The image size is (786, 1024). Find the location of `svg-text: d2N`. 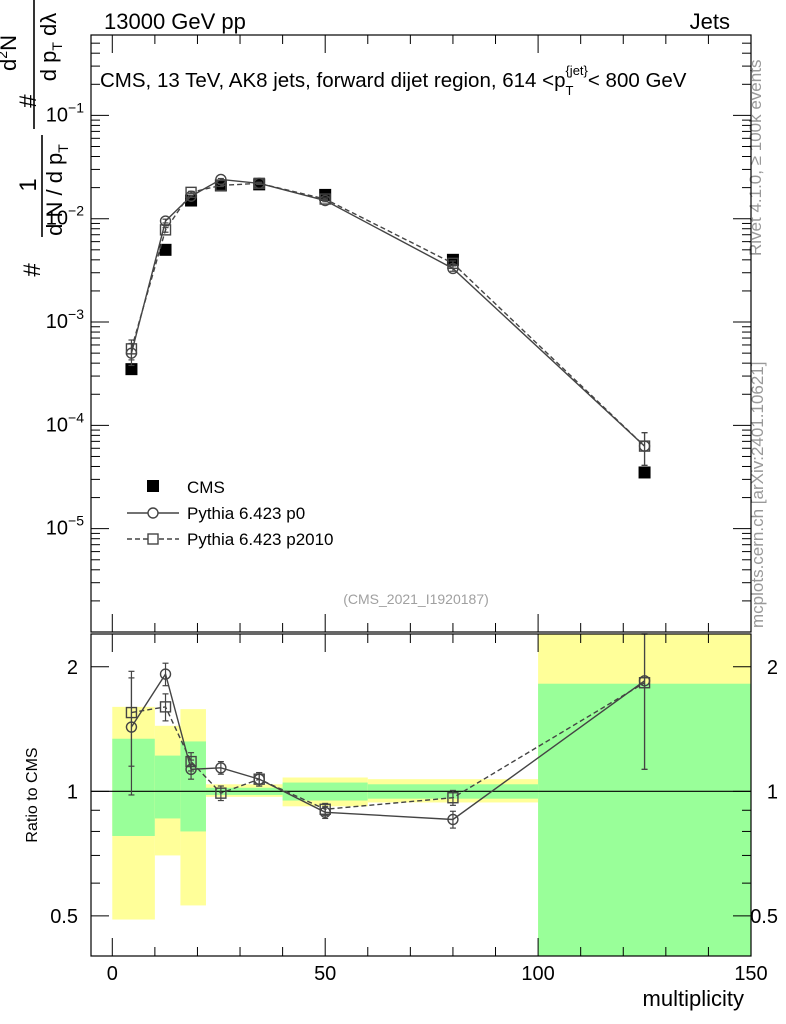

svg-text: d2N is located at coordinates (10, 53).